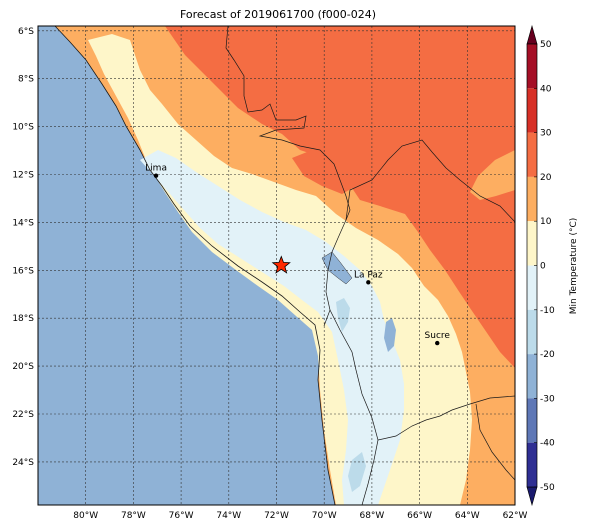 The height and width of the screenshot is (529, 591). What do you see at coordinates (574, 266) in the screenshot?
I see `colorbar-label: Min Temperature (°C)` at bounding box center [574, 266].